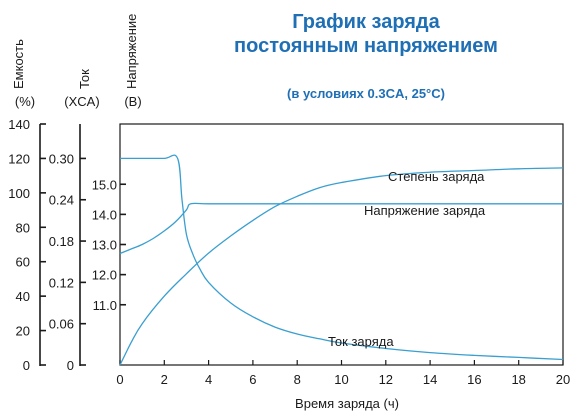  I want to click on capacity-tick-label: 40, so click(23, 296).